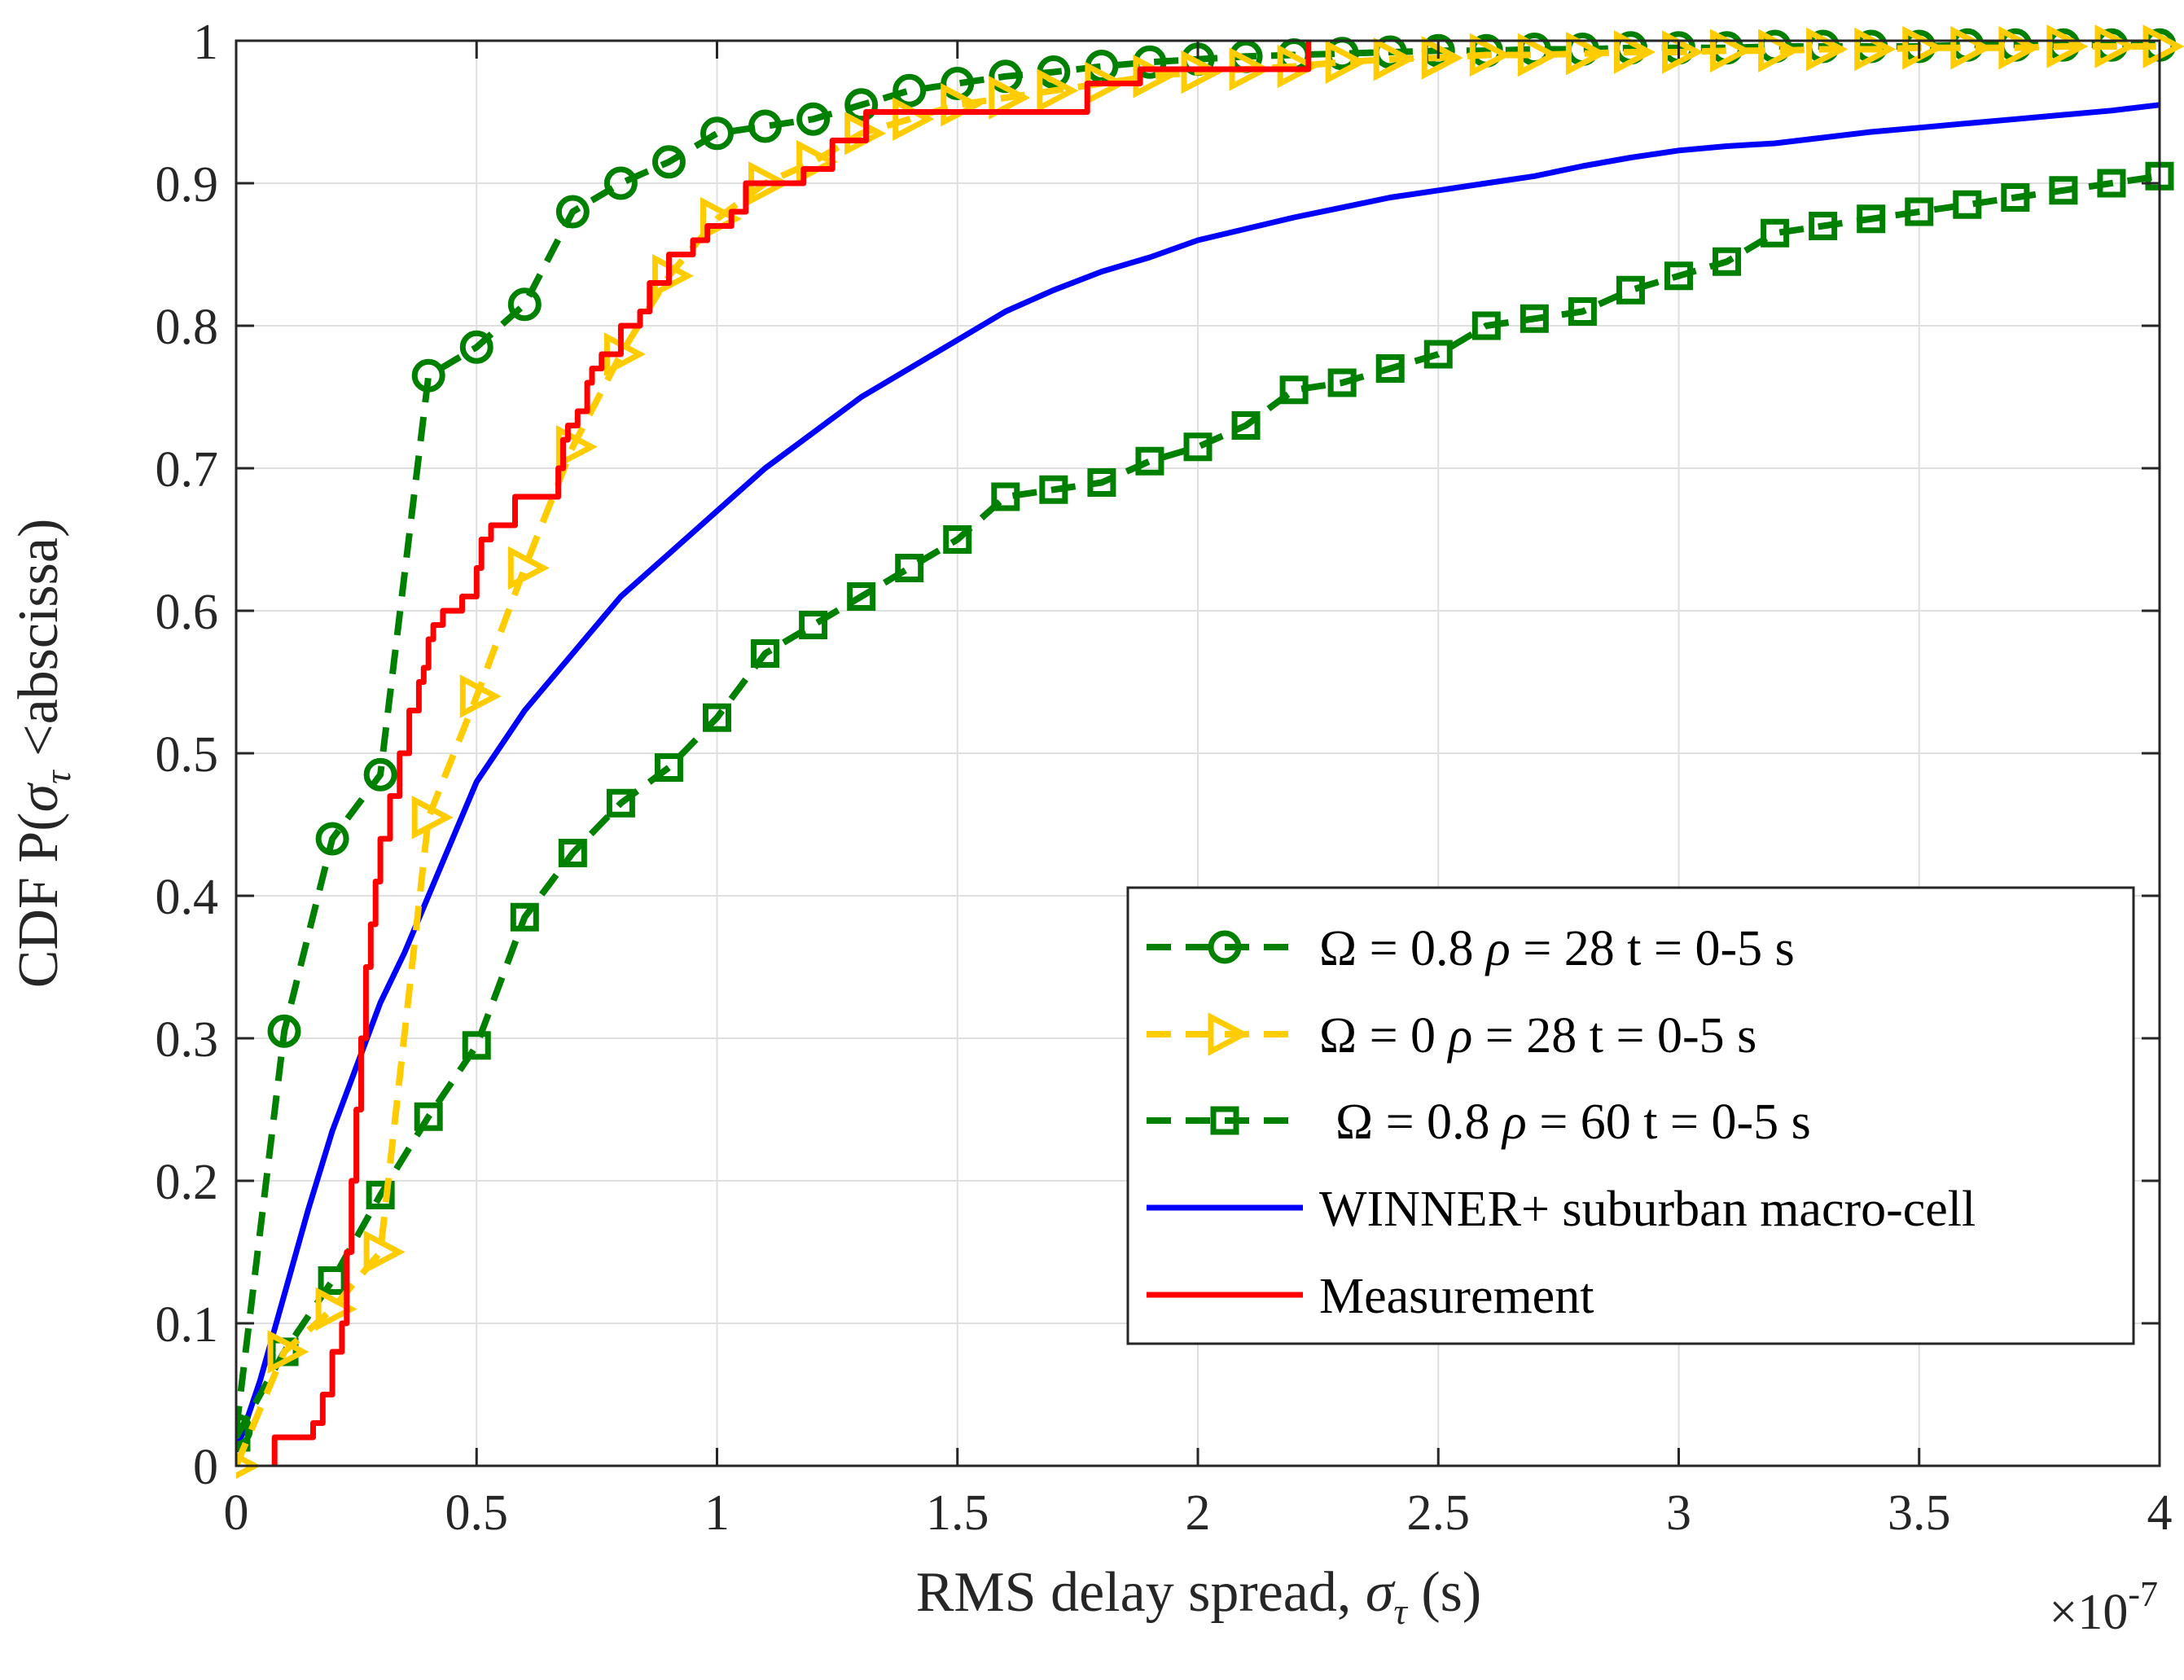 Image resolution: width=2184 pixels, height=1680 pixels. What do you see at coordinates (187, 185) in the screenshot?
I see `y-tick-label: 0.9` at bounding box center [187, 185].